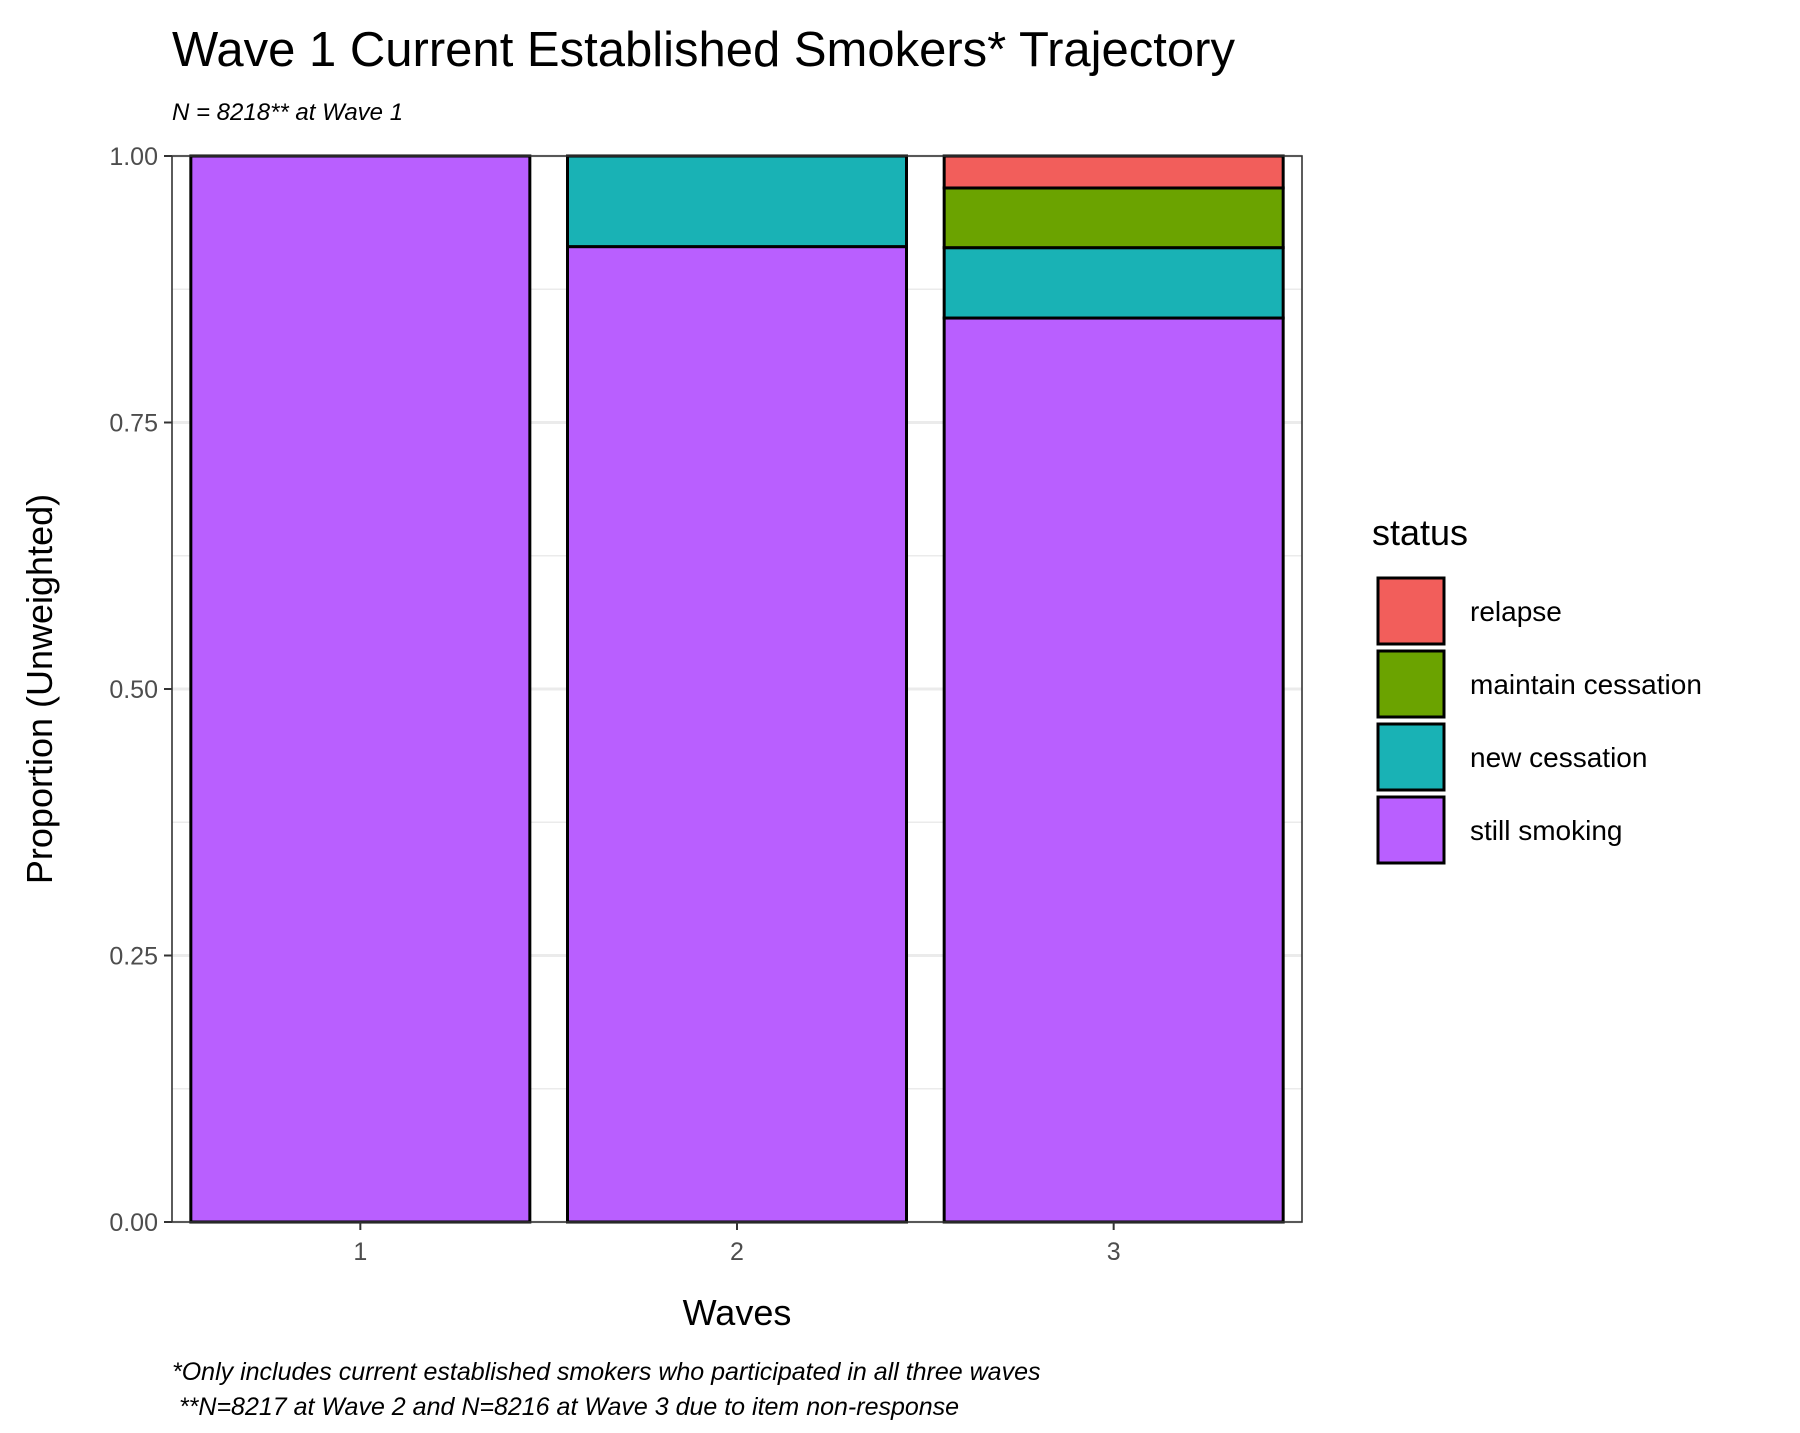 The image size is (1800, 1433). Describe the element at coordinates (1546, 830) in the screenshot. I see `legend-label: still smoking` at that location.